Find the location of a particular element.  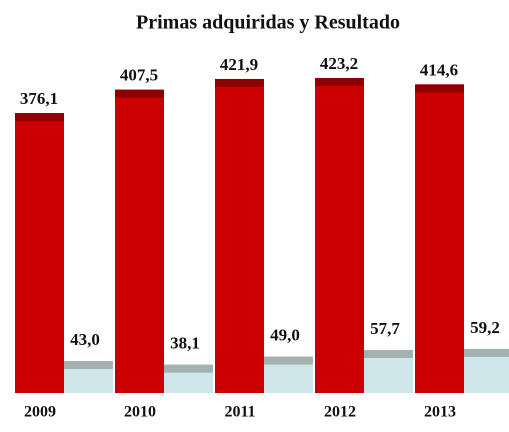

value-label: 59,2 is located at coordinates (485, 327).